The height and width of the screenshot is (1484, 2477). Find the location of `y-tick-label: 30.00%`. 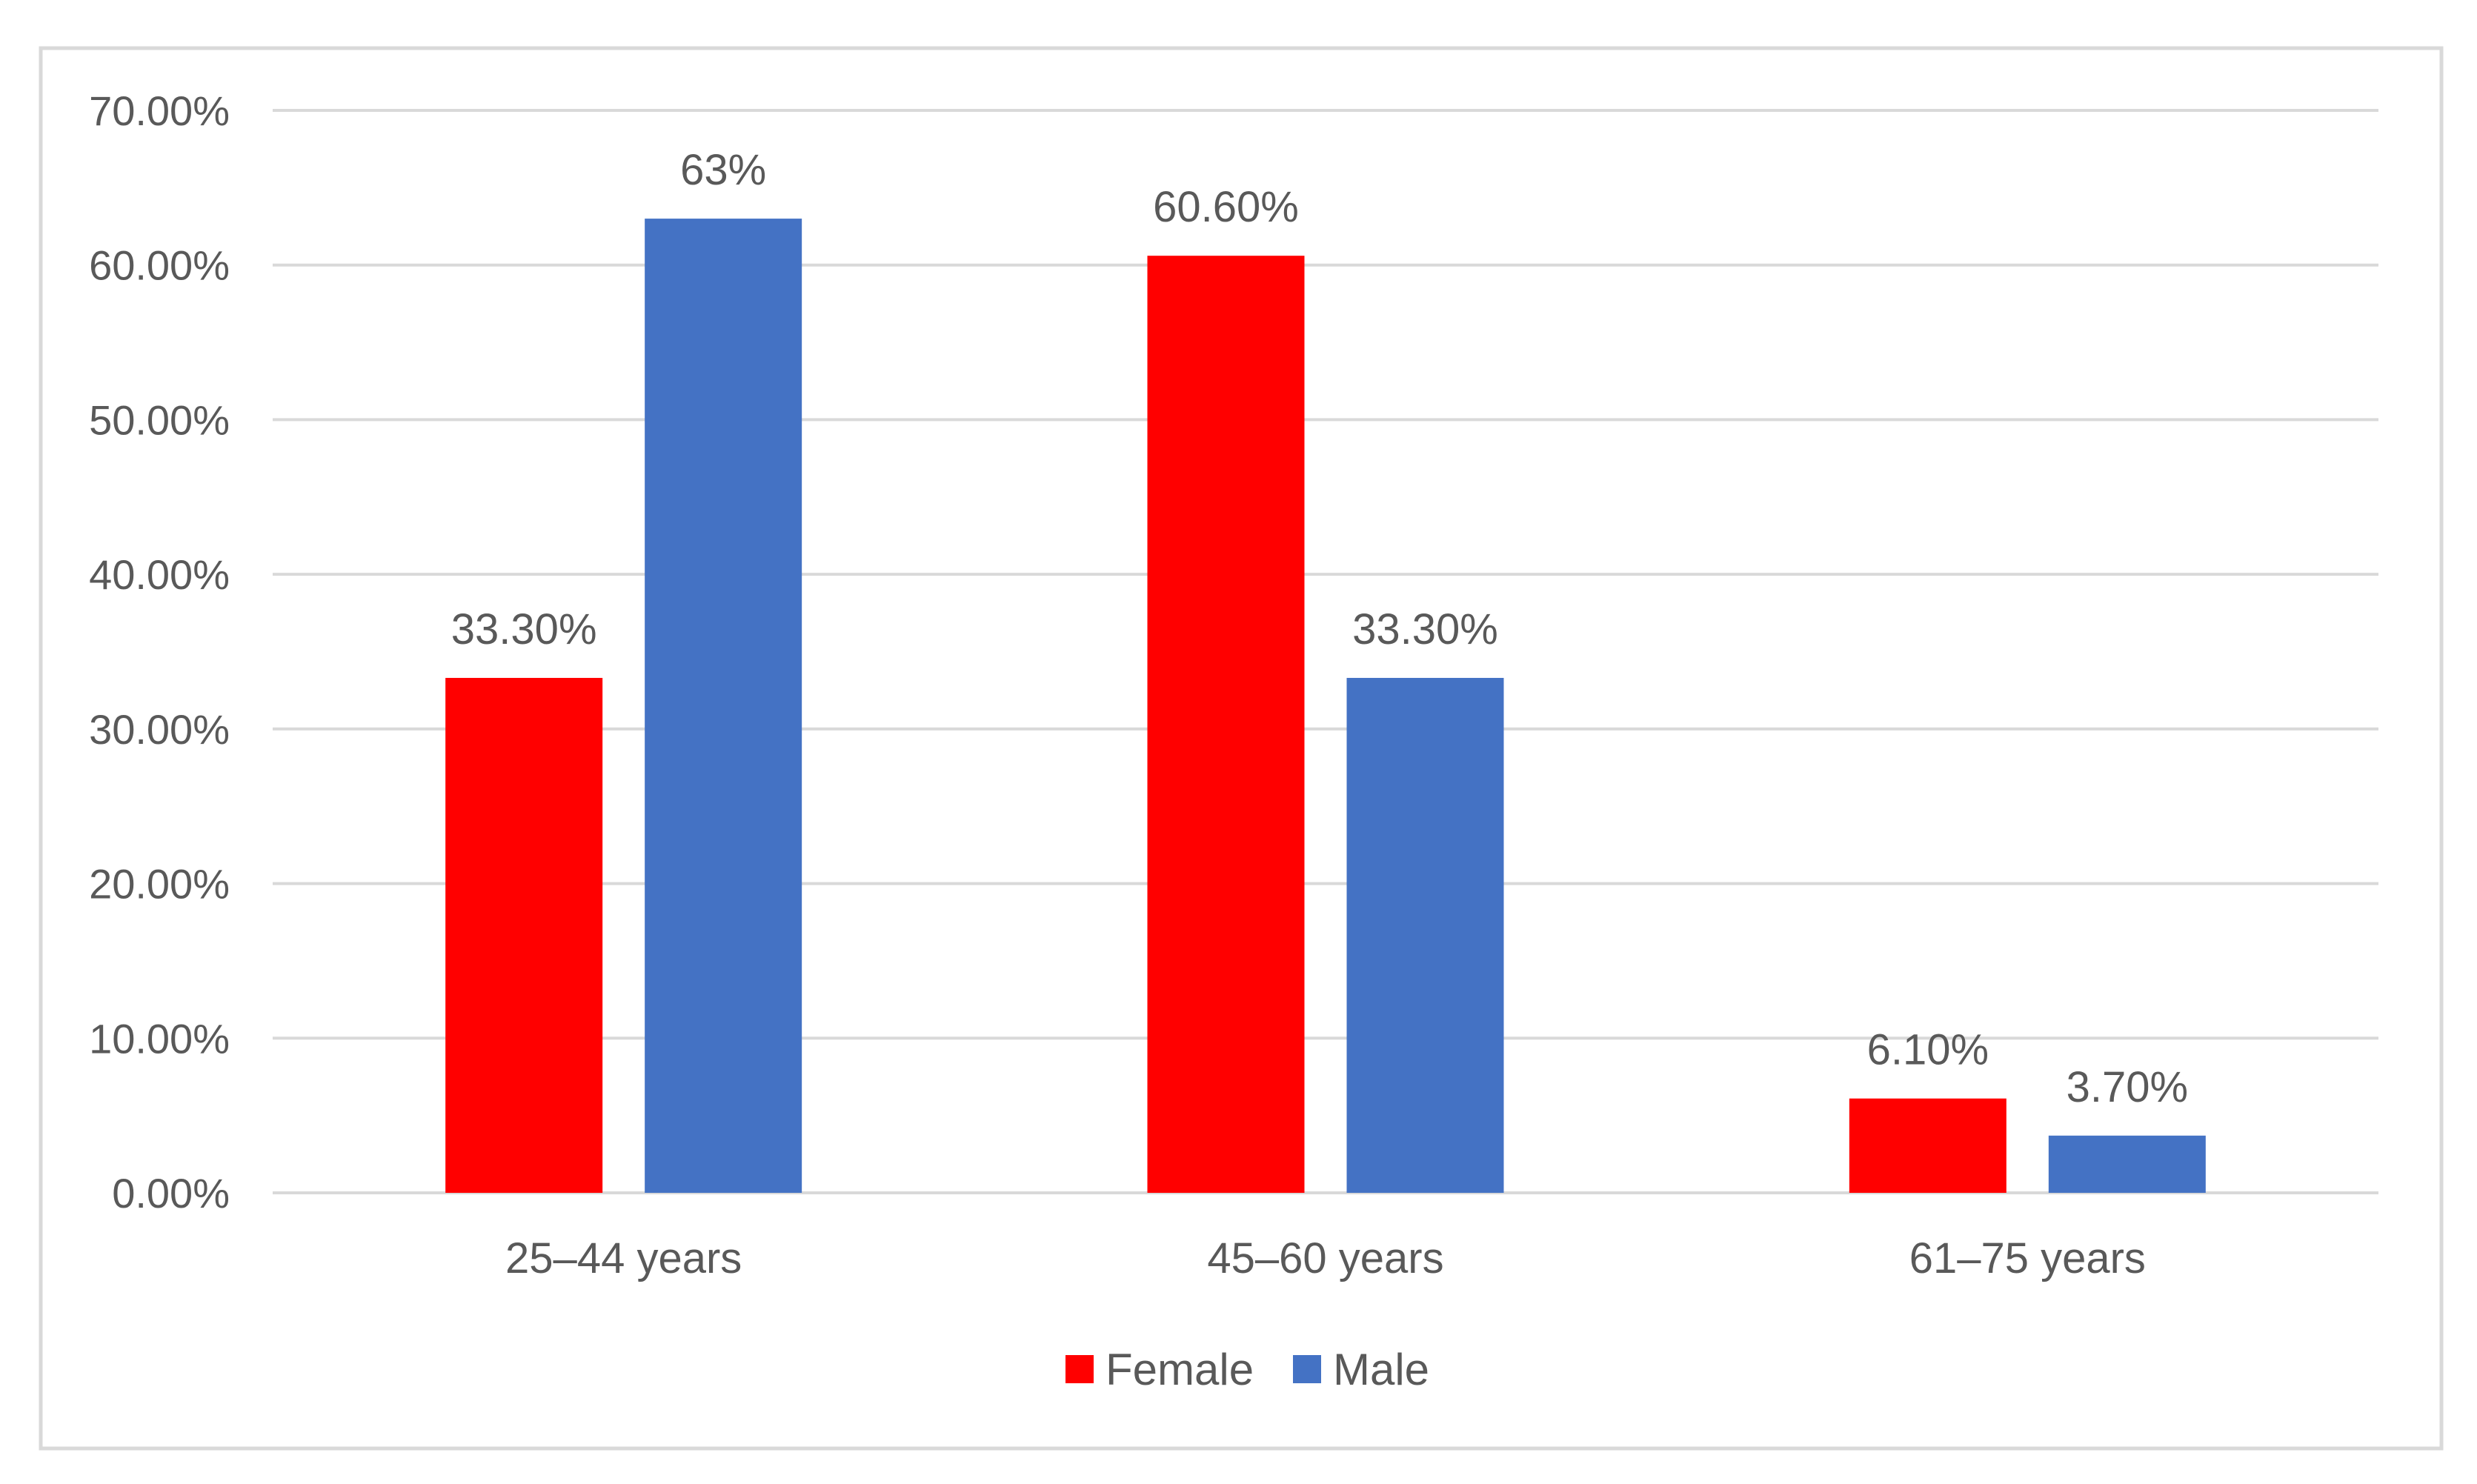

y-tick-label: 30.00% is located at coordinates (159, 729).